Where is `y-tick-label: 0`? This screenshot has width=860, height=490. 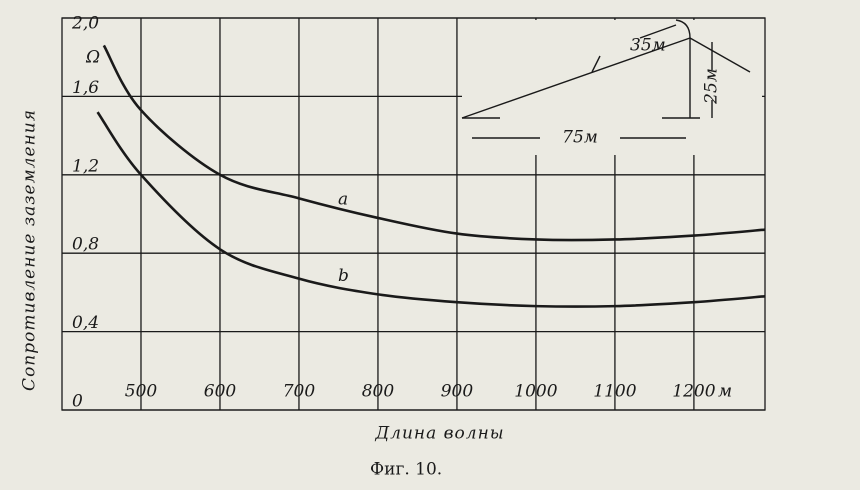
y-tick-label: 0 is located at coordinates (77, 402).